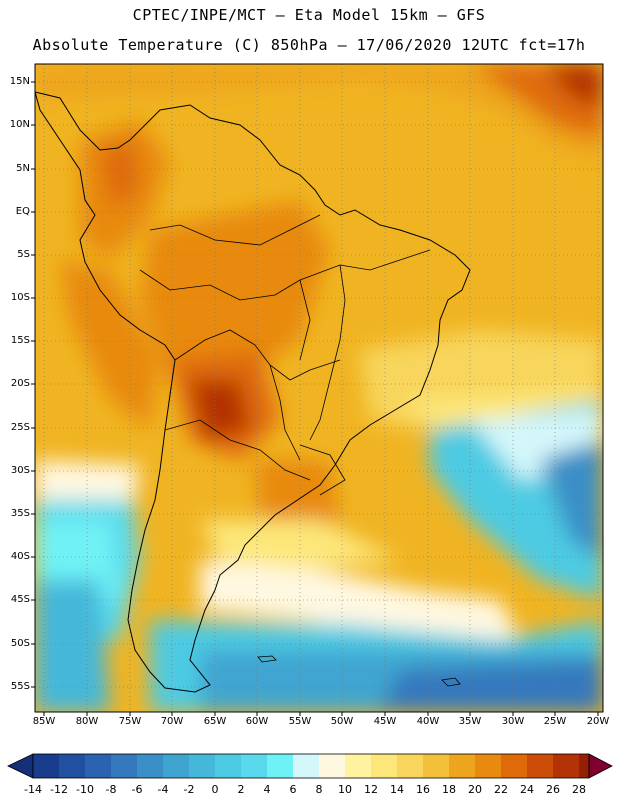  What do you see at coordinates (20, 297) in the screenshot?
I see `lat-label: 10S` at bounding box center [20, 297].